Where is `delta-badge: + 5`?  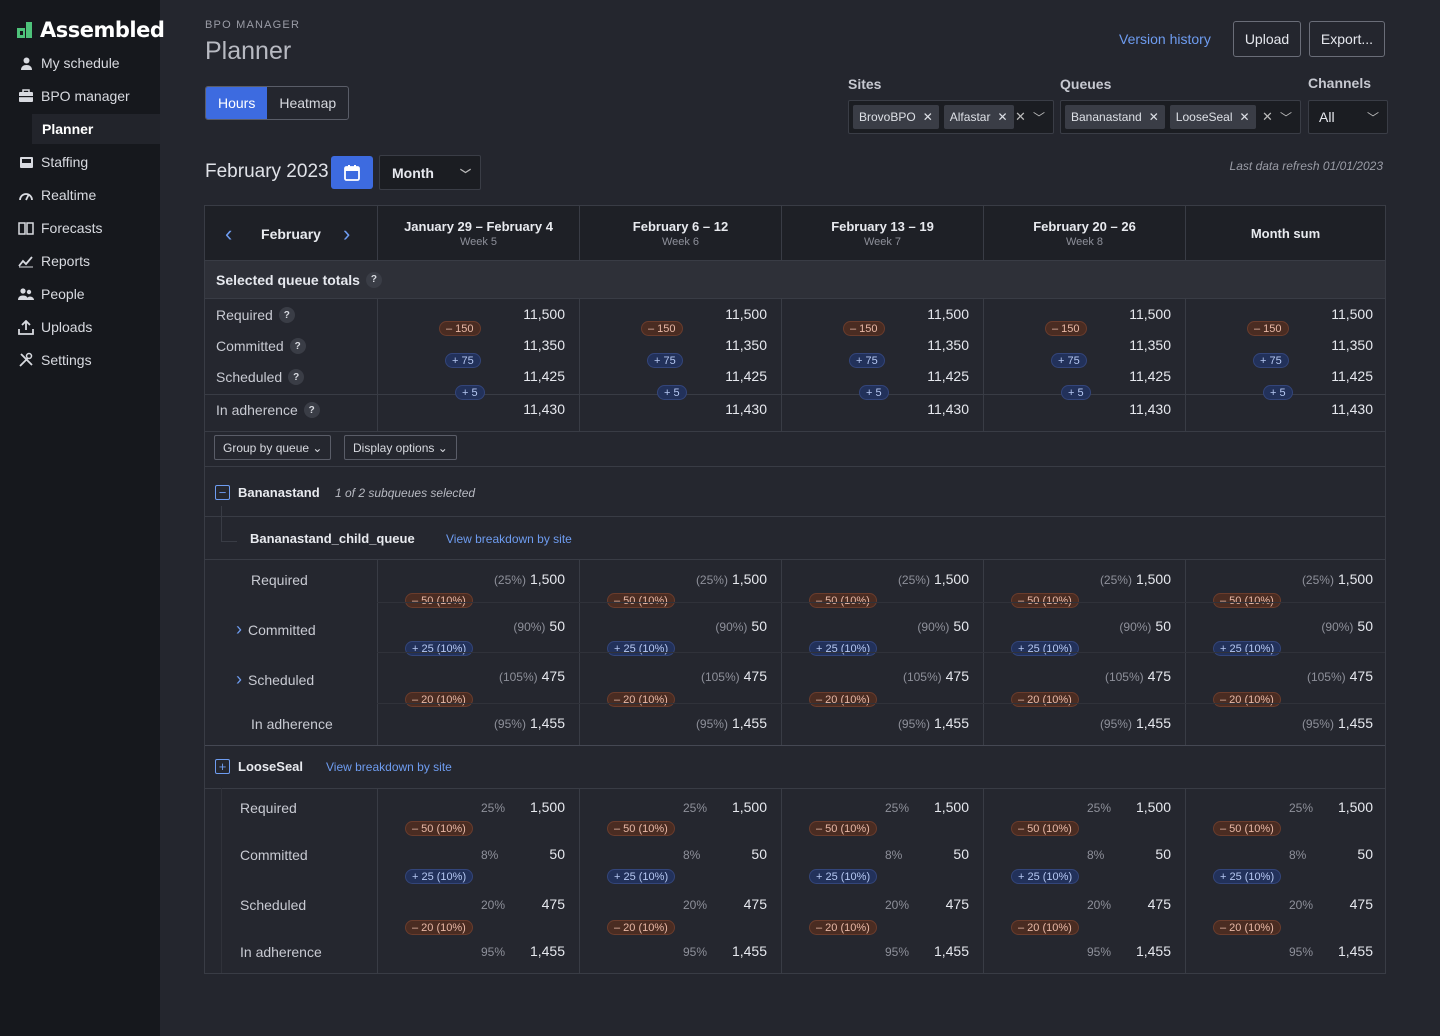 delta-badge: + 5 is located at coordinates (1278, 392).